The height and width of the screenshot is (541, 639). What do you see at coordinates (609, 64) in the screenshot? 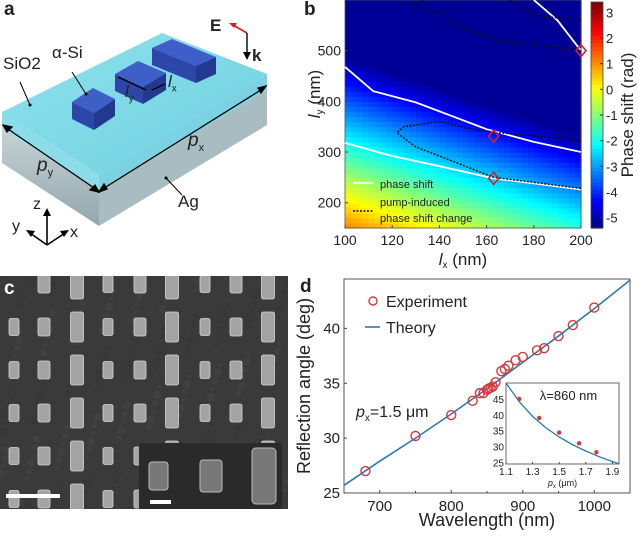
I see `colorbar-tick-label: 1` at bounding box center [609, 64].